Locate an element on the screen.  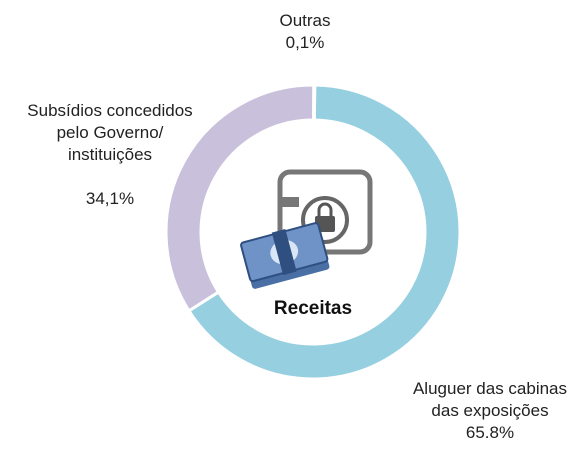
center-title: Receitas is located at coordinates (313, 308).